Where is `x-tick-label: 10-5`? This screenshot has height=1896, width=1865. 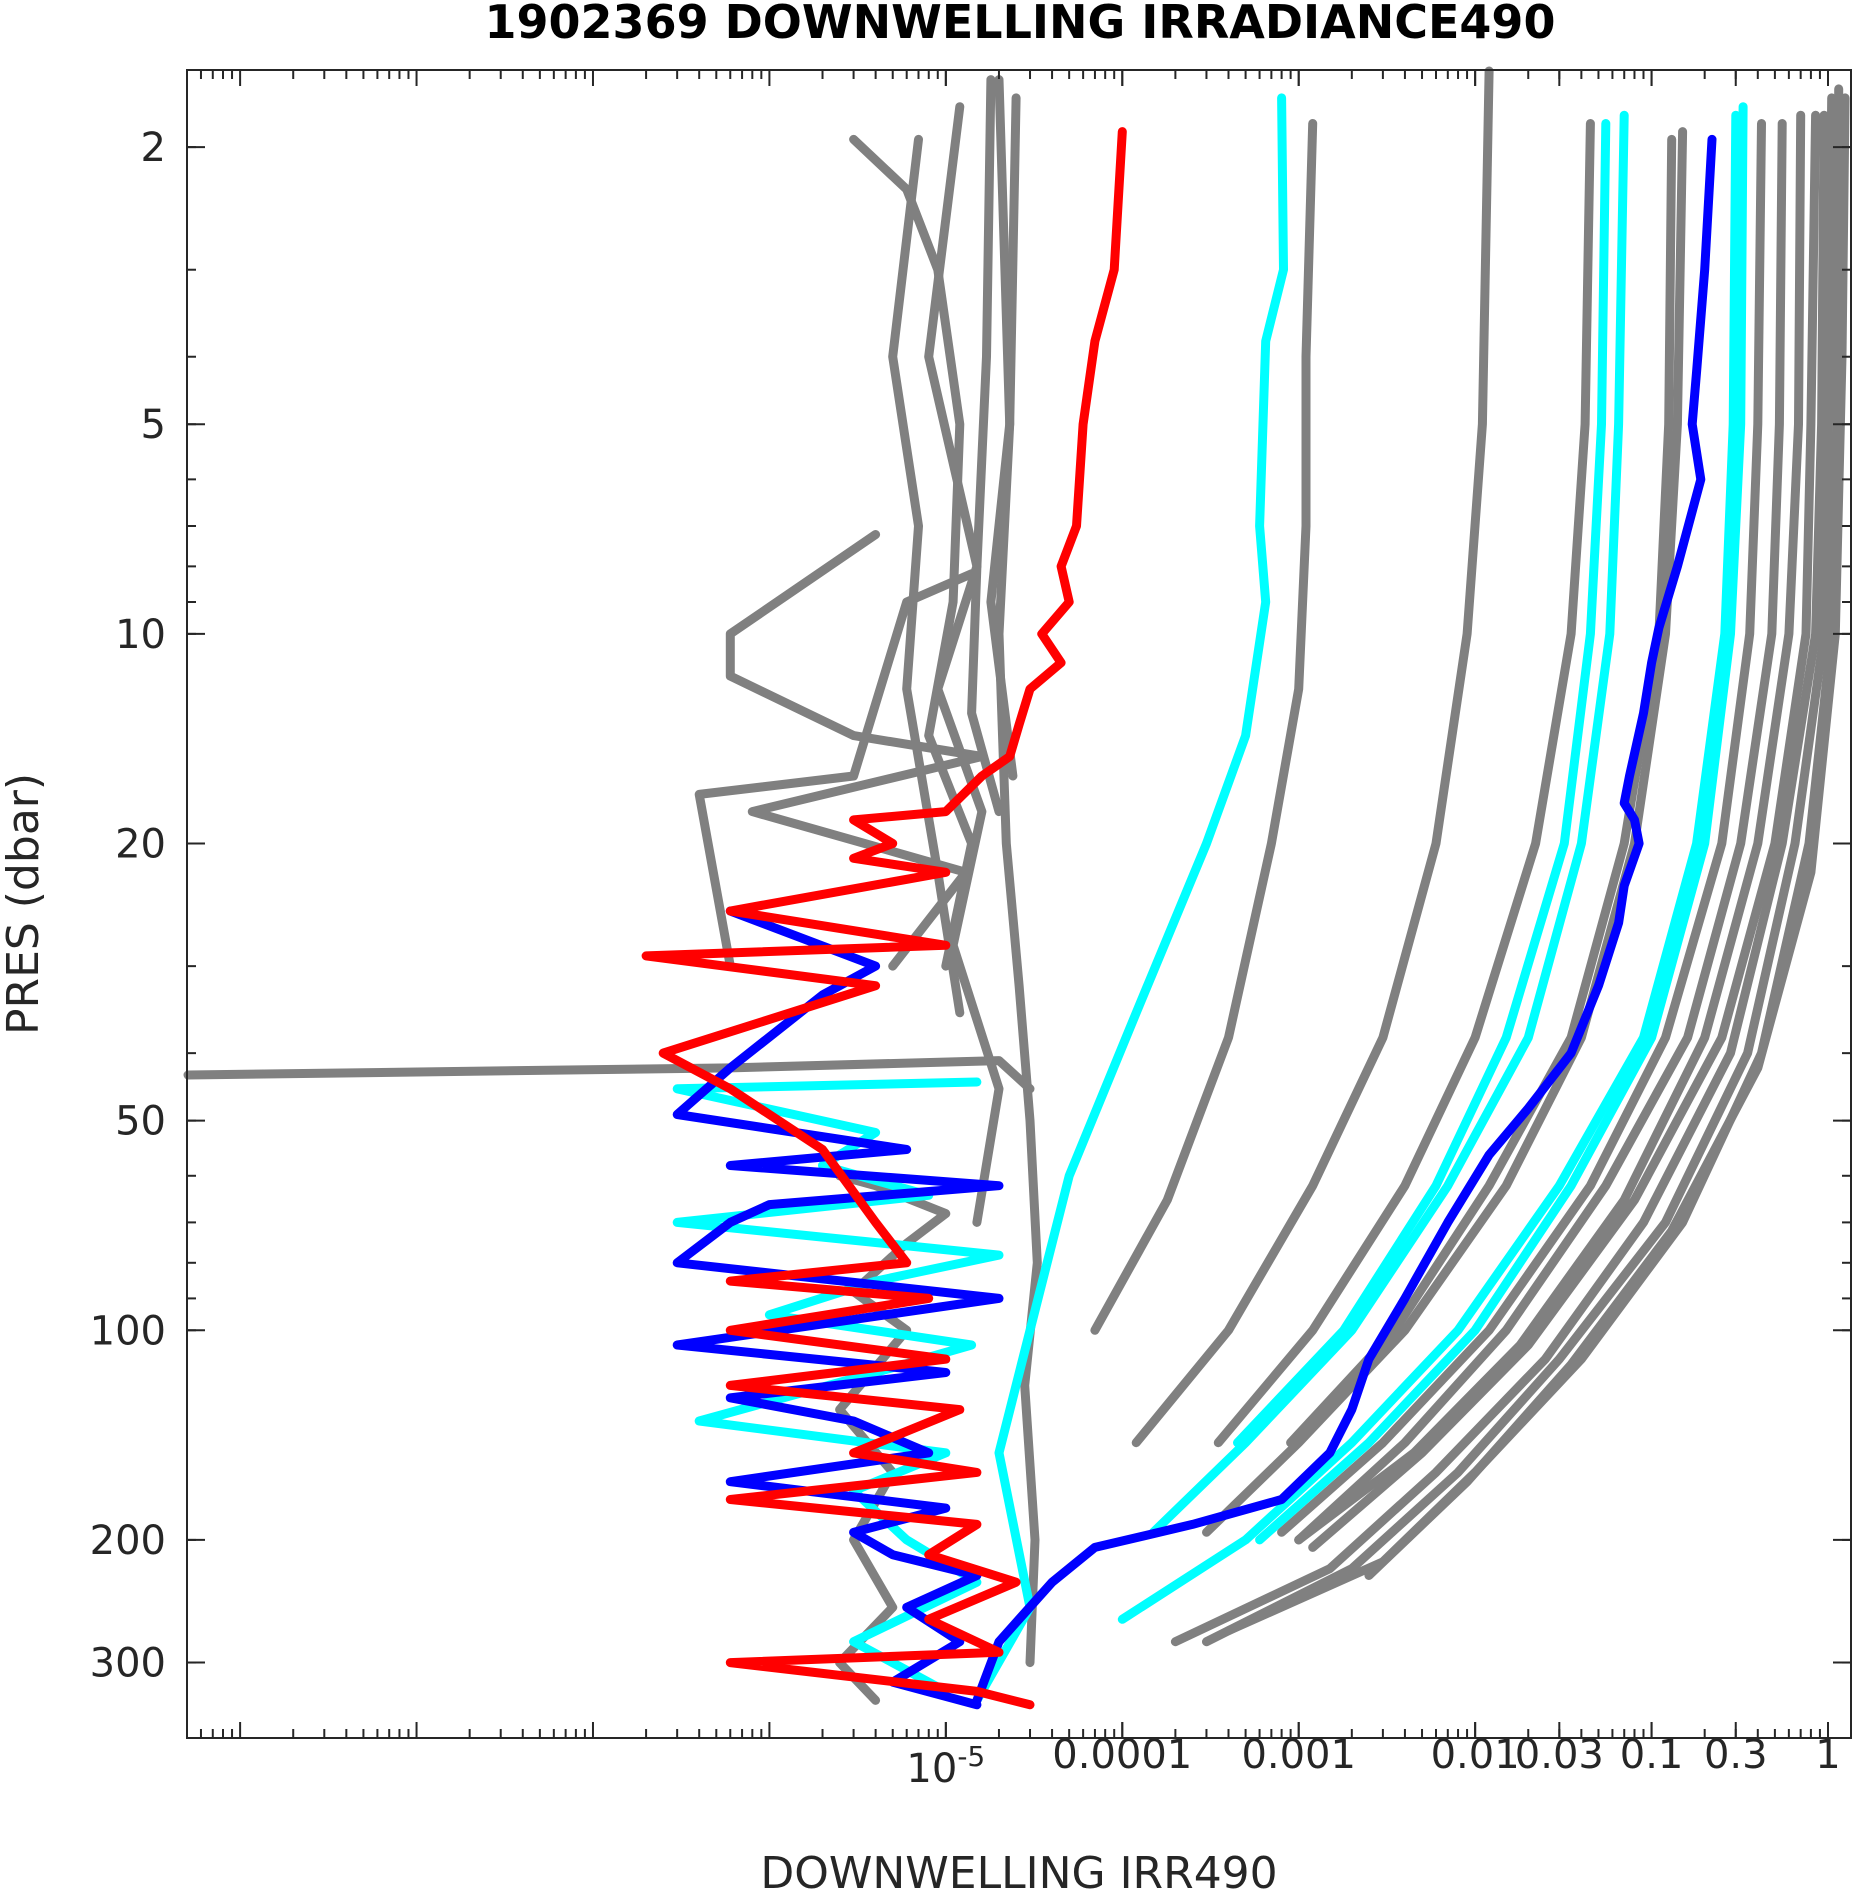
x-tick-label: 10-5 is located at coordinates (945, 1766).